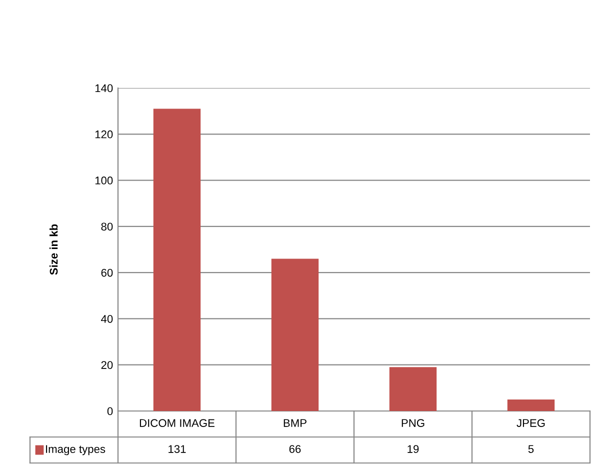 This screenshot has height=473, width=598. Describe the element at coordinates (295, 449) in the screenshot. I see `data-label: 66` at that location.